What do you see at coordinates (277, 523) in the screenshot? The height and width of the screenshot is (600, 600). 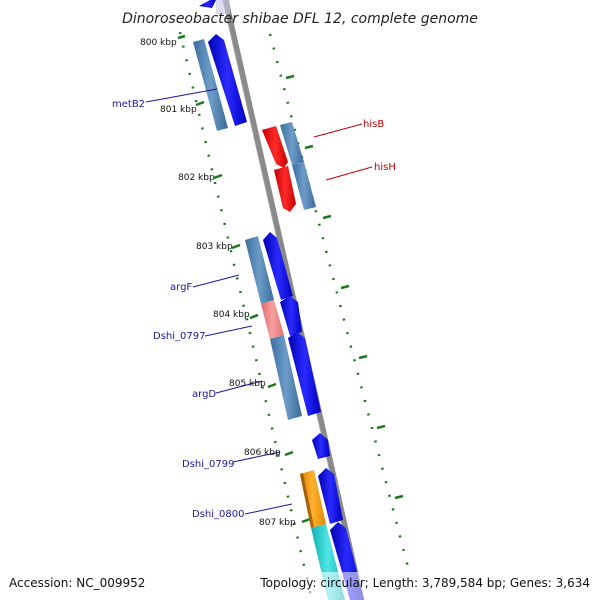 I see `scale-label-807: 807 kbp` at bounding box center [277, 523].